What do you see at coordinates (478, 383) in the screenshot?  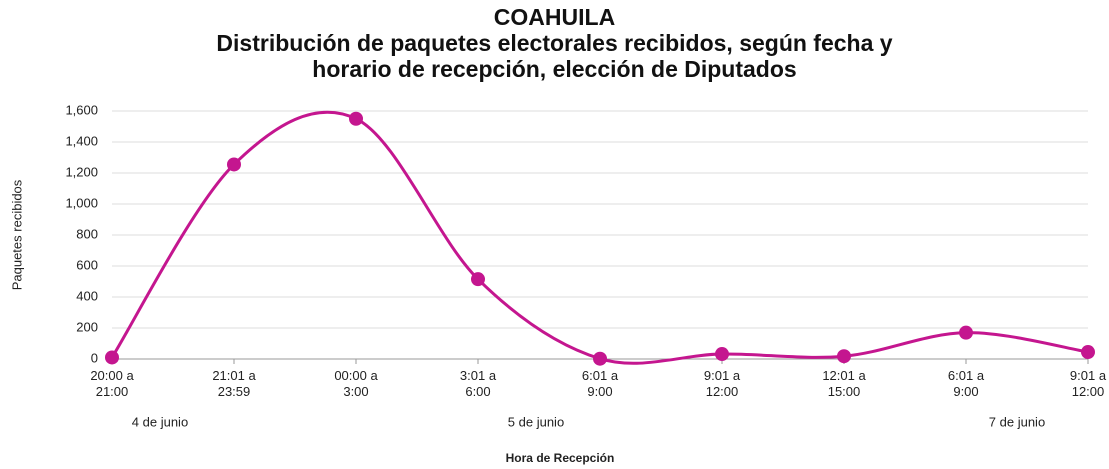 I see `x-tick-label: 3:01 a 6:00` at bounding box center [478, 383].